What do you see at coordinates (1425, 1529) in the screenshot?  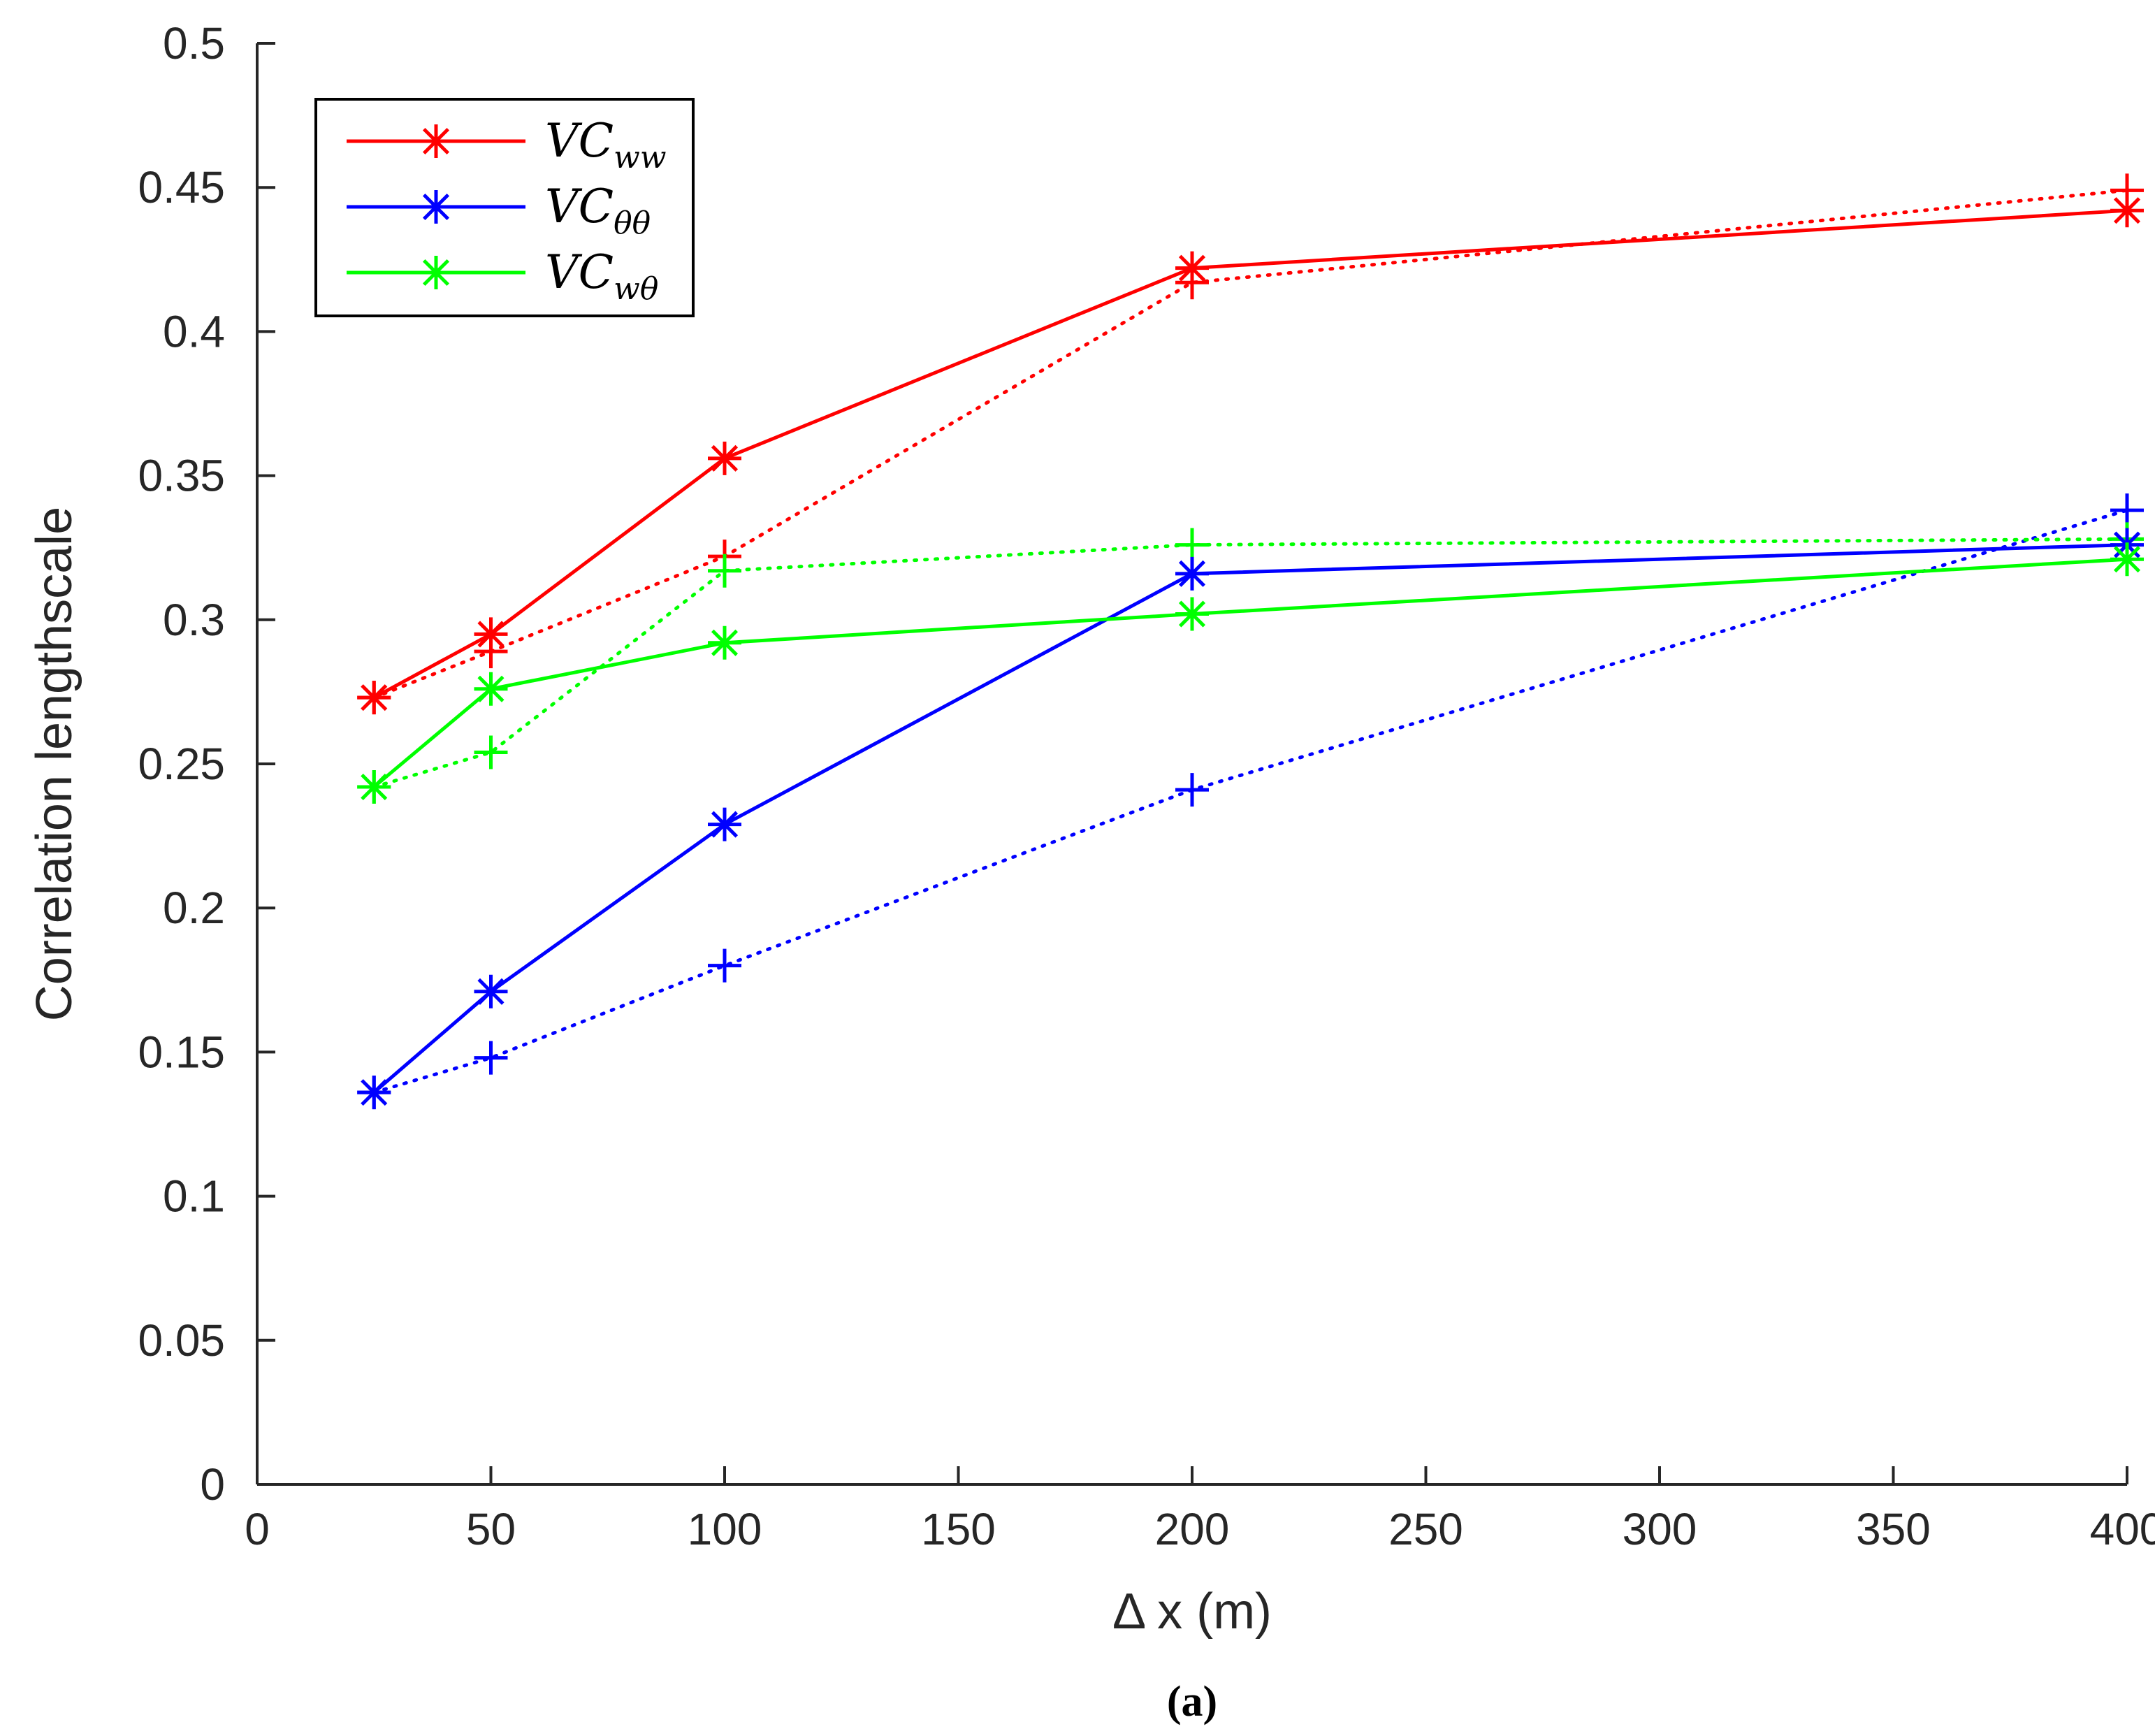 I see `x-tick-label: 250` at bounding box center [1425, 1529].